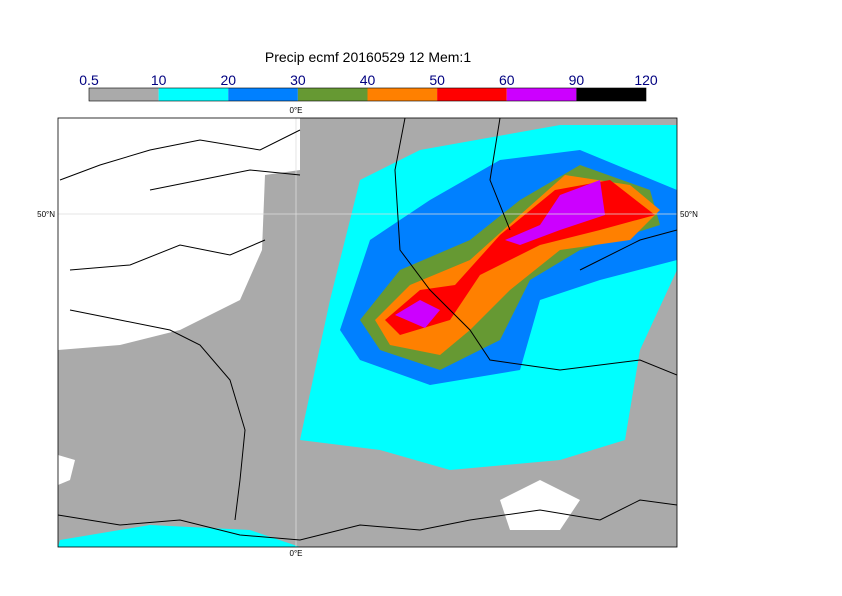  I want to click on colorbar-label: 20, so click(228, 80).